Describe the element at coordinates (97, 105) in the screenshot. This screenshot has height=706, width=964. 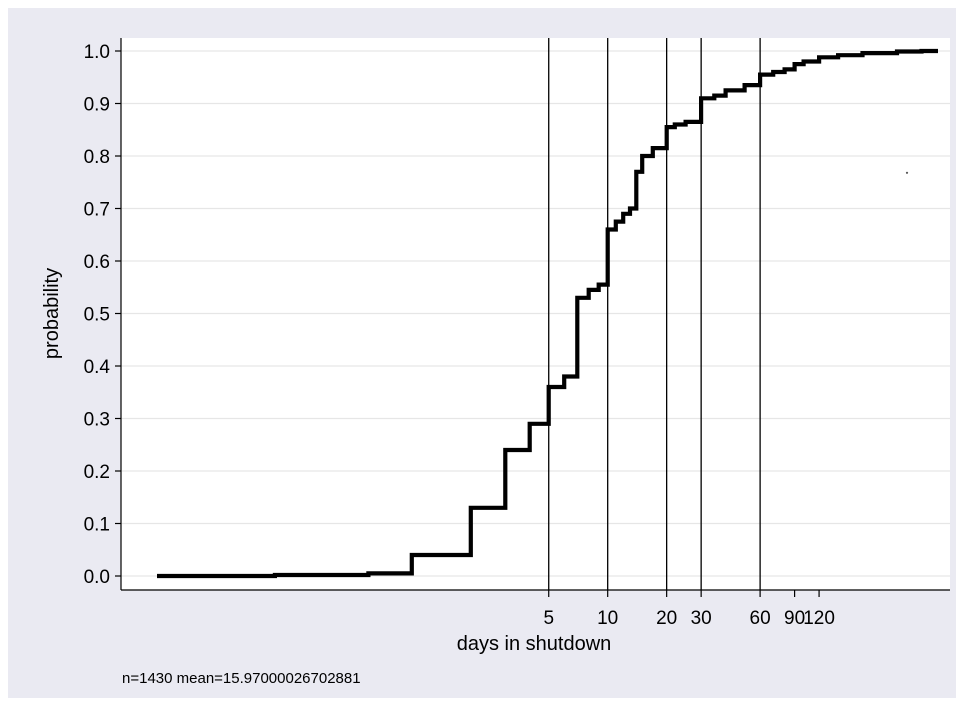
I see `y-tick-label-9: 0.9` at that location.